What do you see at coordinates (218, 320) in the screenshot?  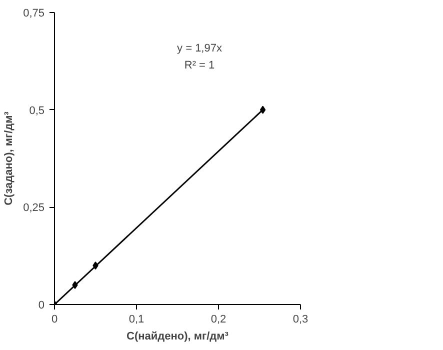 I see `x-tick-label: 0,2` at bounding box center [218, 320].